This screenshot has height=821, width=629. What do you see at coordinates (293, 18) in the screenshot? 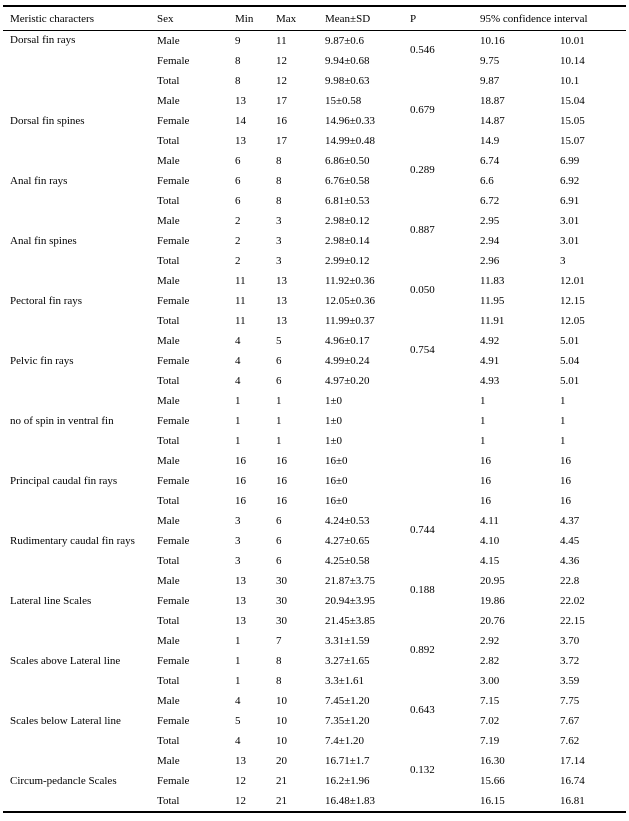
I see `header-max: Max` at bounding box center [293, 18].